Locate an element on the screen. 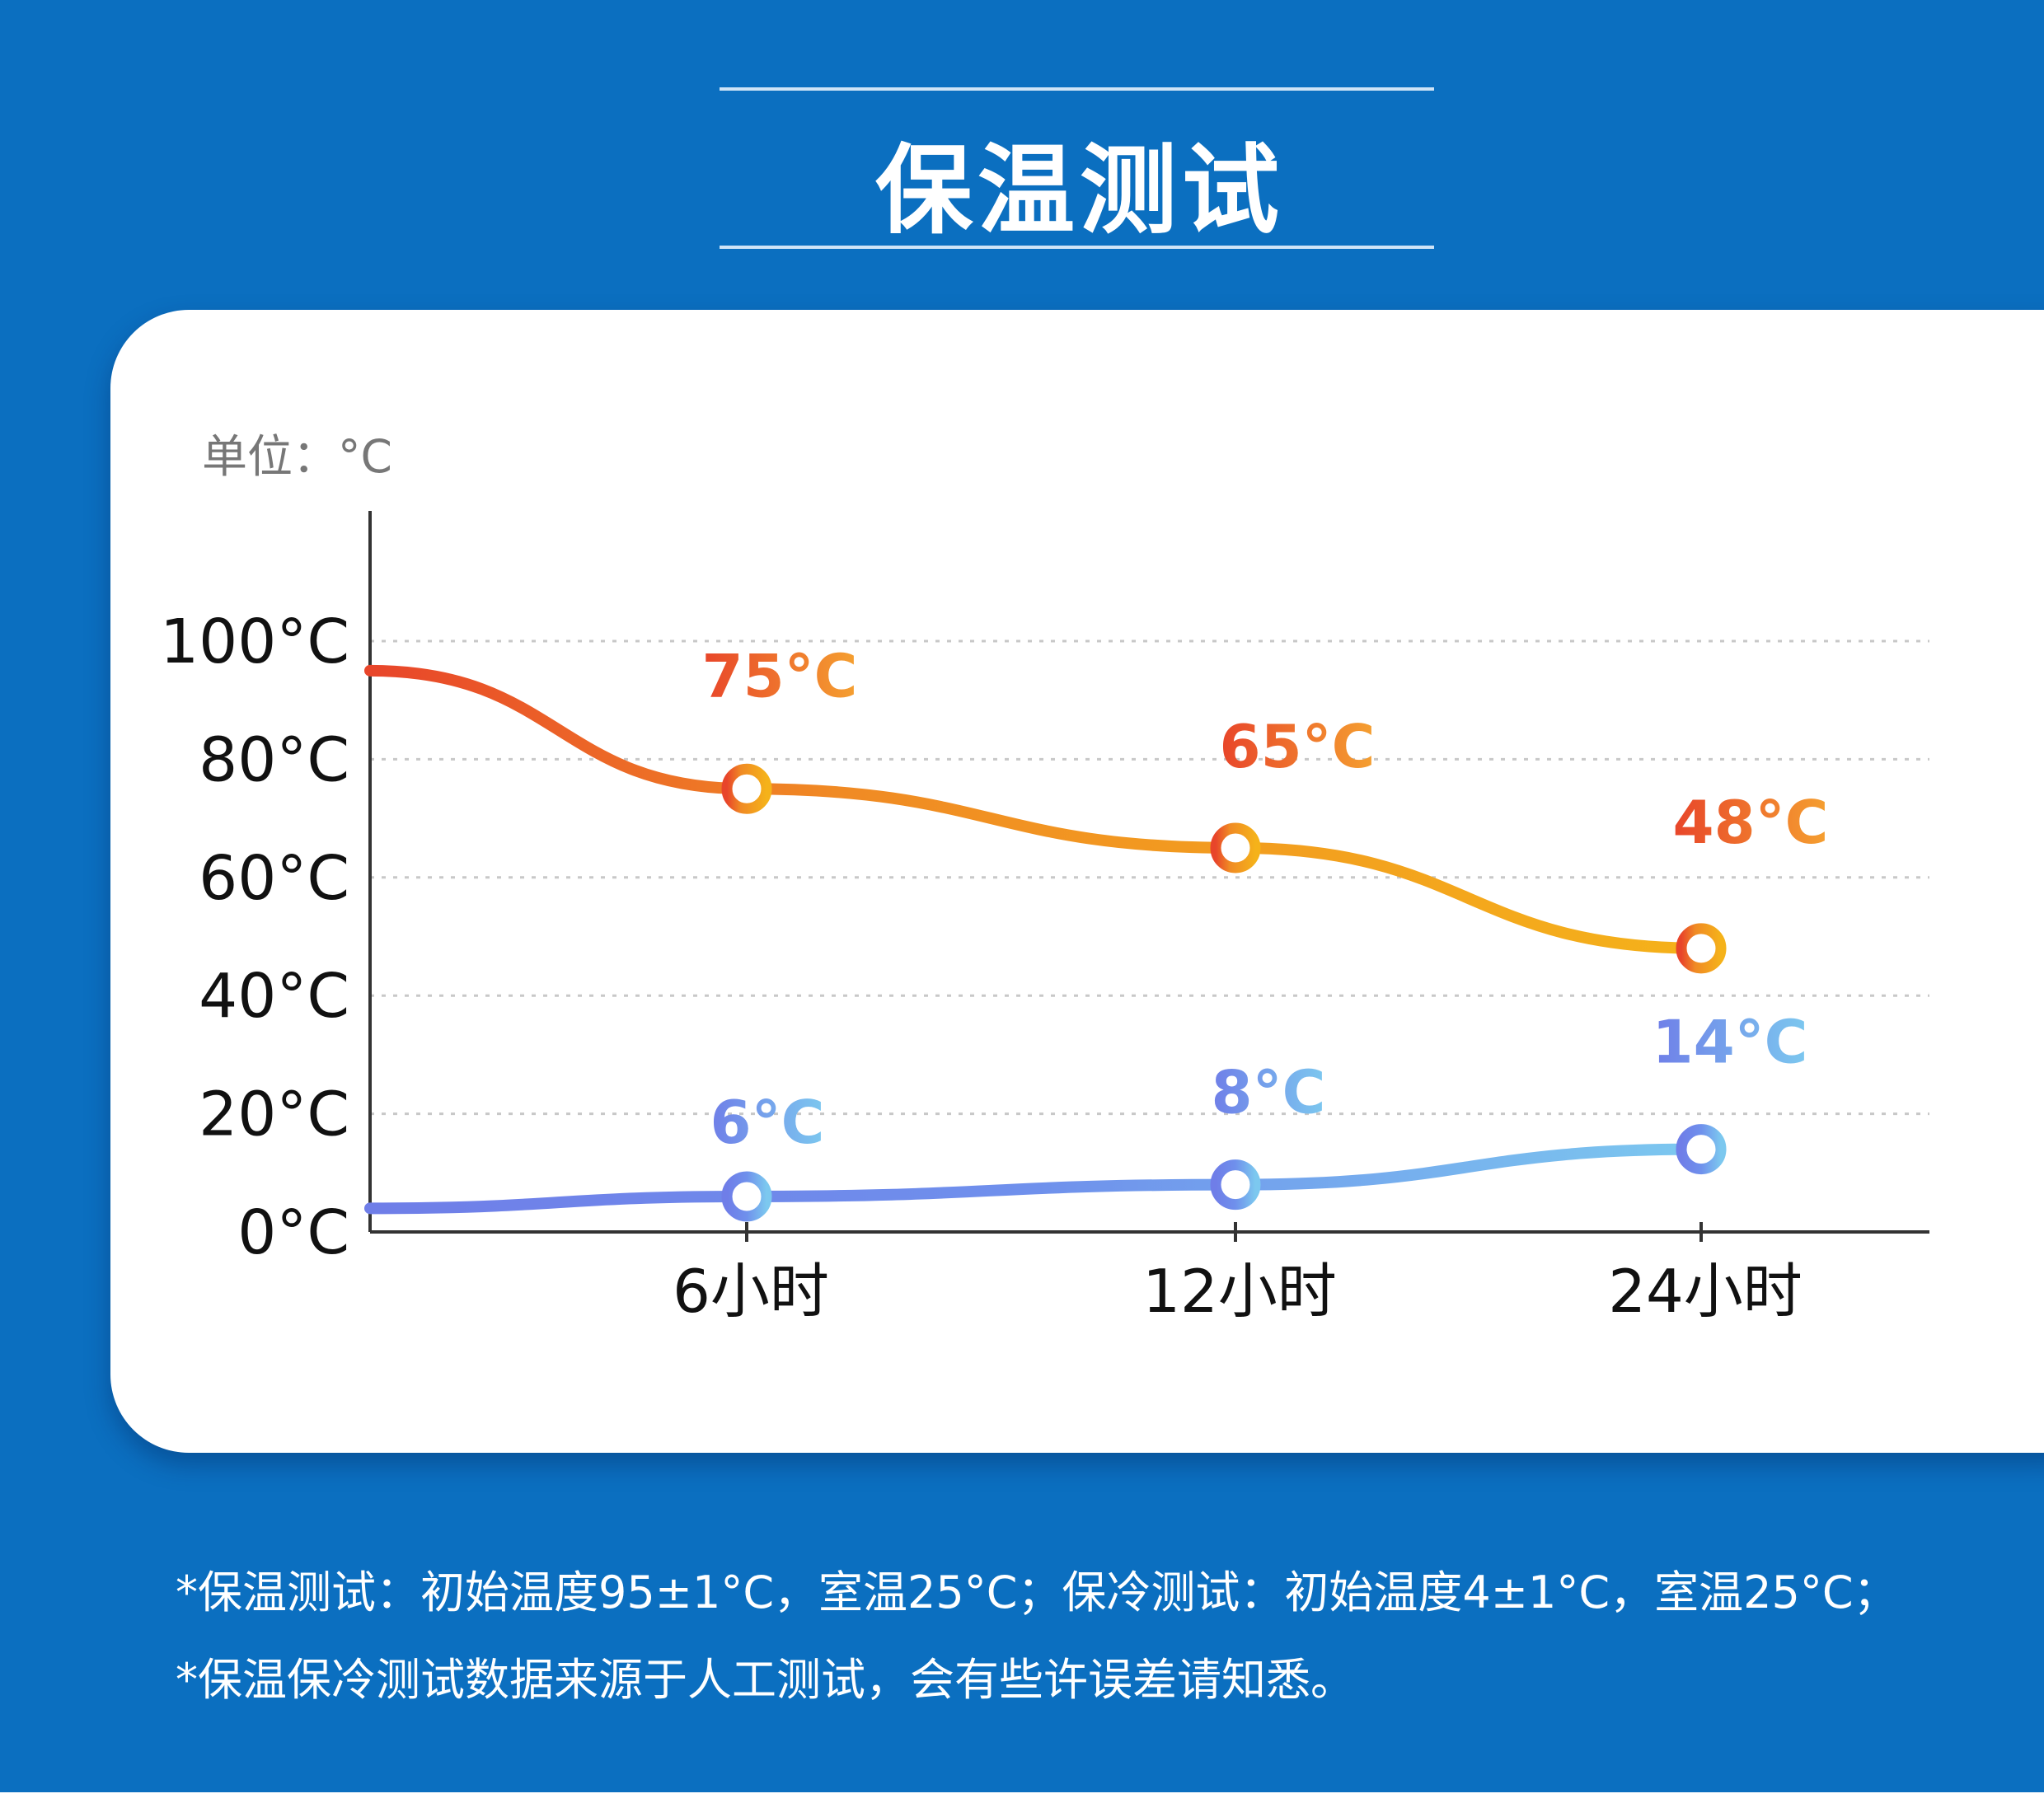 This screenshot has width=2044, height=1803. bottom-strip is located at coordinates (1022, 1797).